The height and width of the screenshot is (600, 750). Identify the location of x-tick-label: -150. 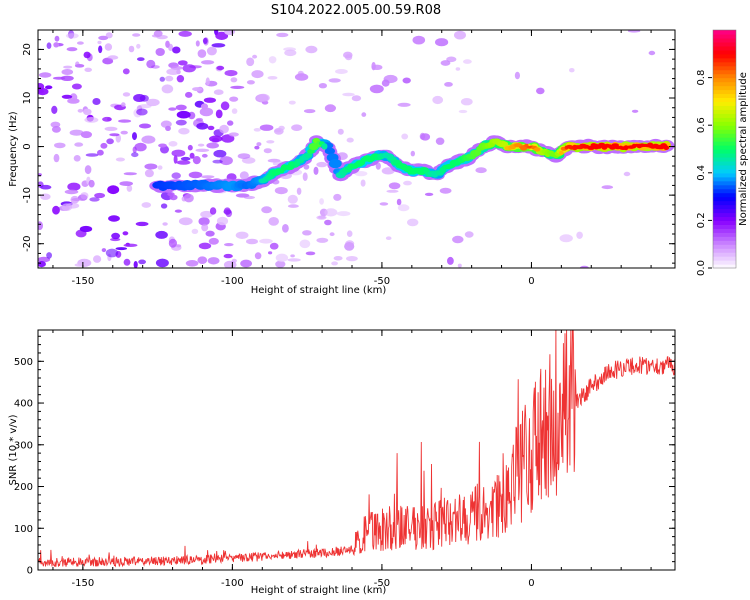
(83, 583).